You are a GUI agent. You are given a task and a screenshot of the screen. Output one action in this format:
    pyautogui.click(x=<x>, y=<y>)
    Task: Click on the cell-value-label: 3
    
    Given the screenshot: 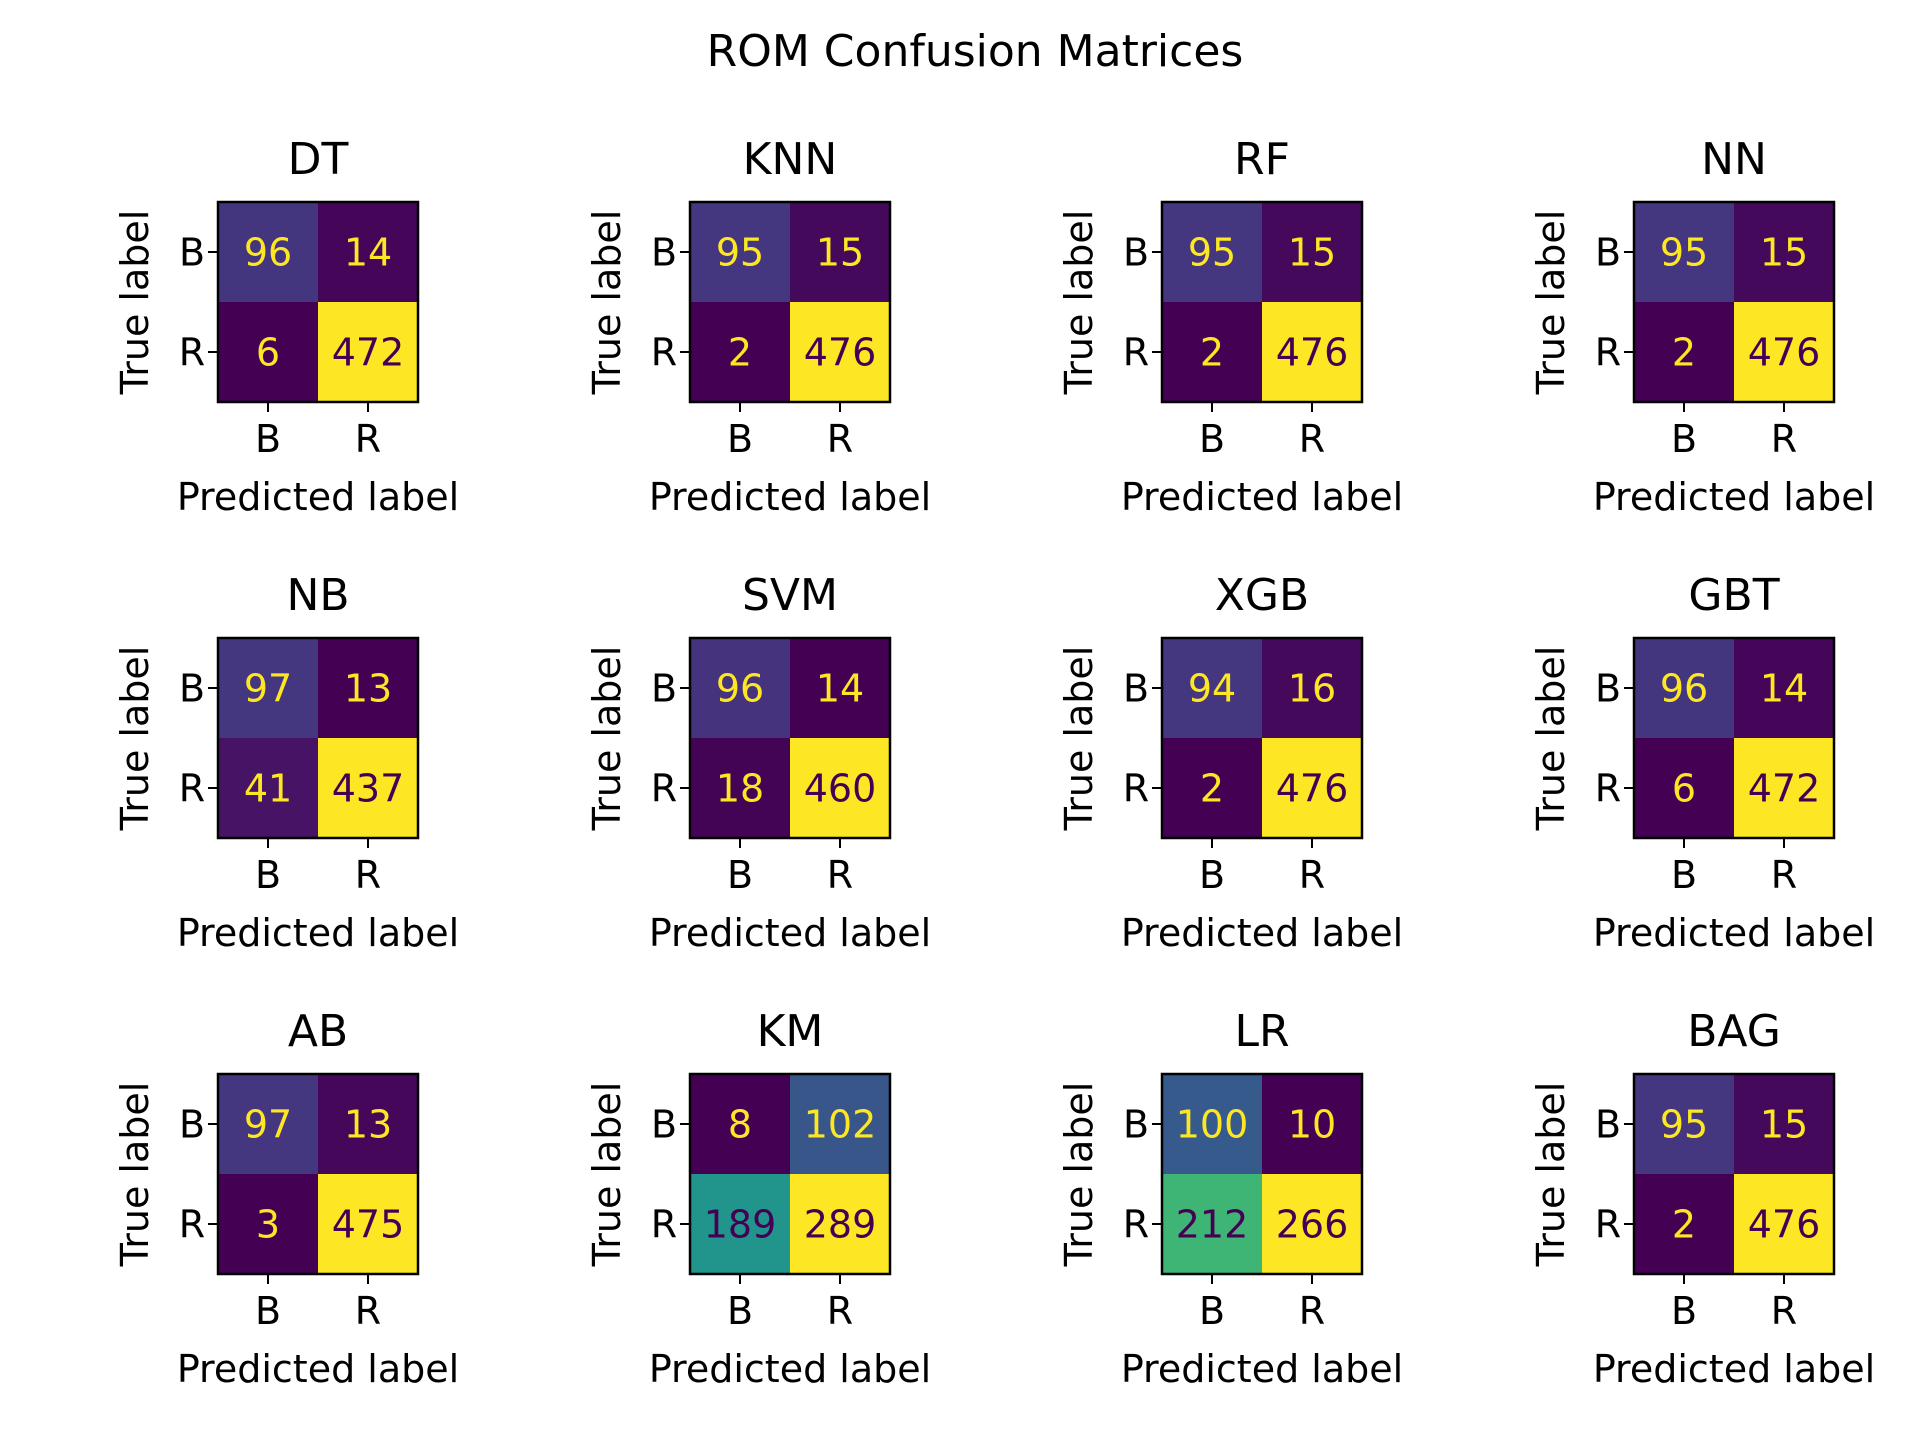 What is the action you would take?
    pyautogui.click(x=268, y=1225)
    